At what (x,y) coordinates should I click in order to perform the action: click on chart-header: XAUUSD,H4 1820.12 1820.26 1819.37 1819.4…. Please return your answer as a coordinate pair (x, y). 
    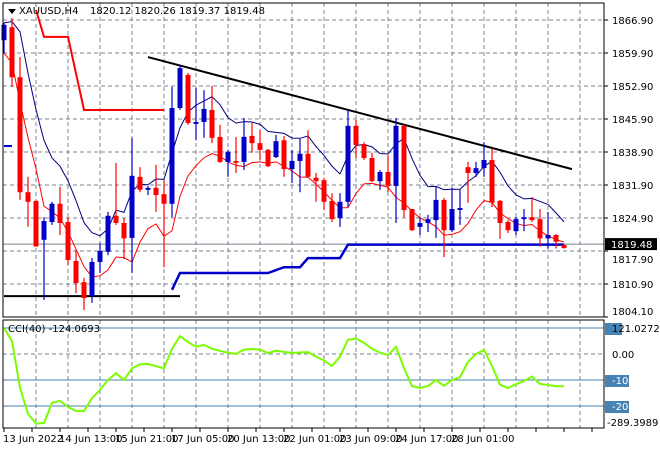
    Looking at the image, I should click on (136, 11).